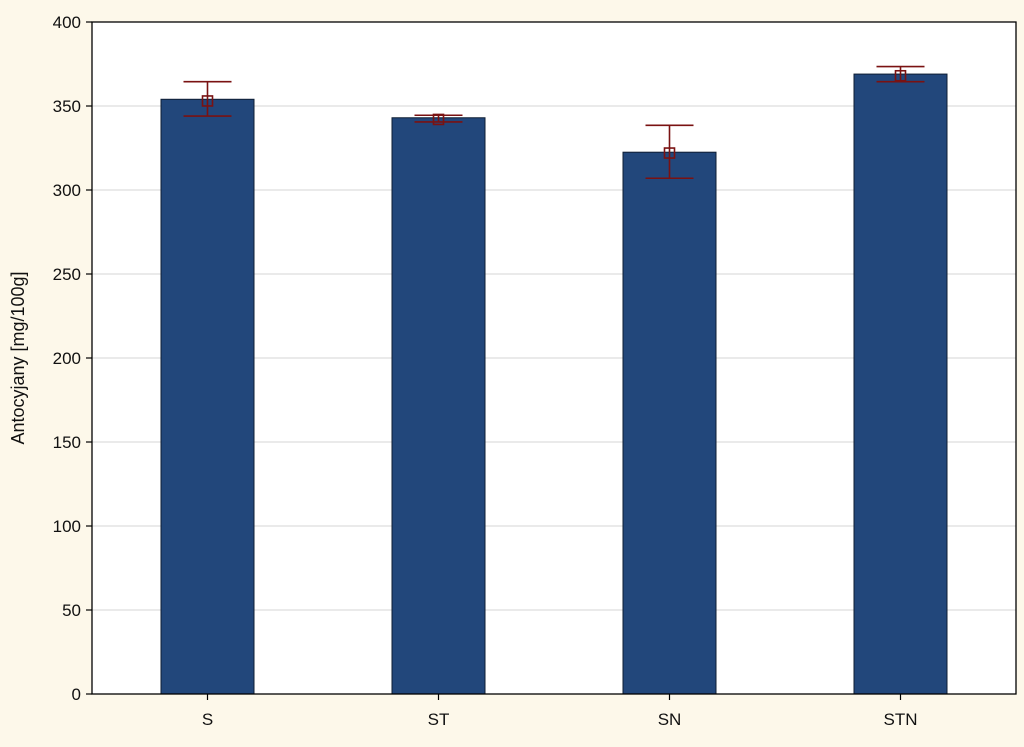  What do you see at coordinates (669, 423) in the screenshot?
I see `bar-sn` at bounding box center [669, 423].